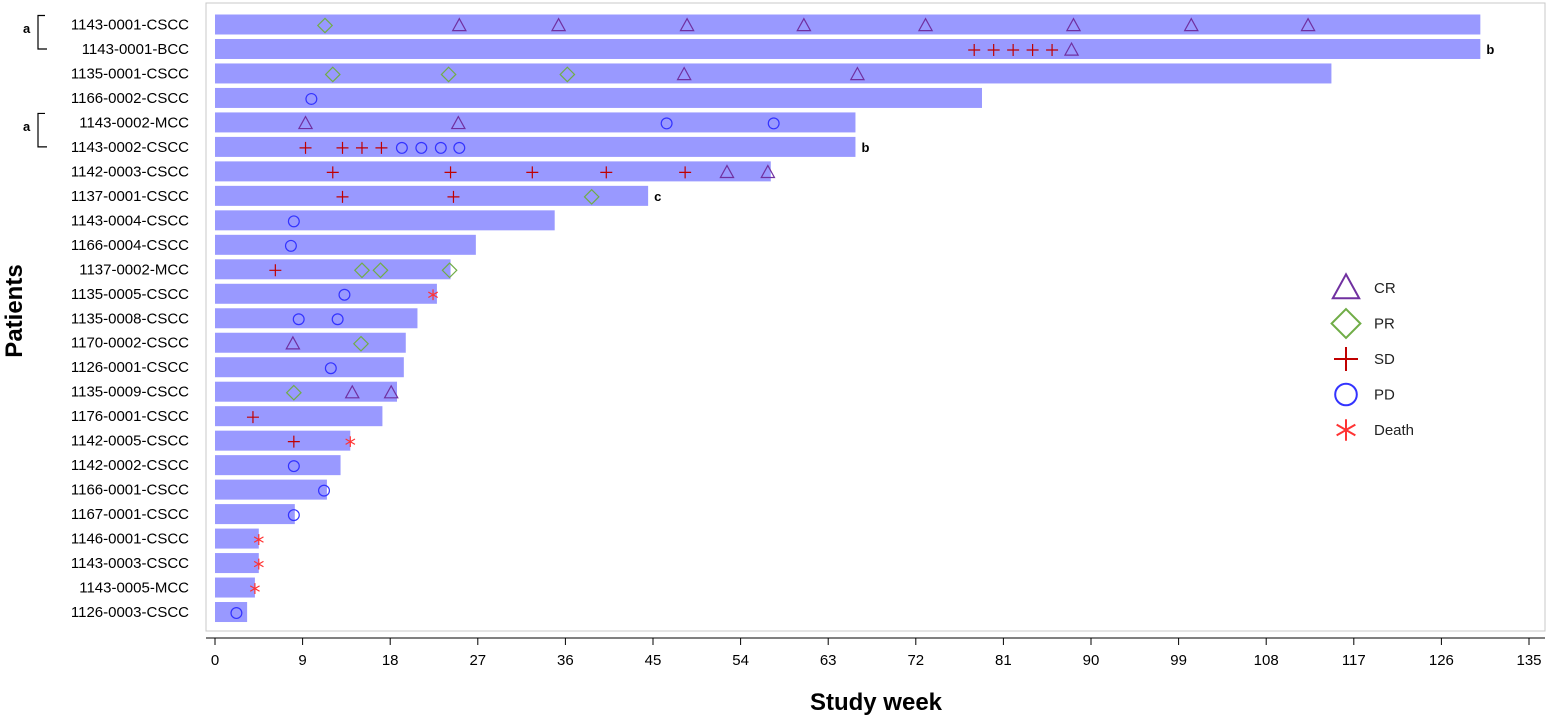  Describe the element at coordinates (130, 196) in the screenshot. I see `patient-label: 1137-0001-CSCC` at that location.